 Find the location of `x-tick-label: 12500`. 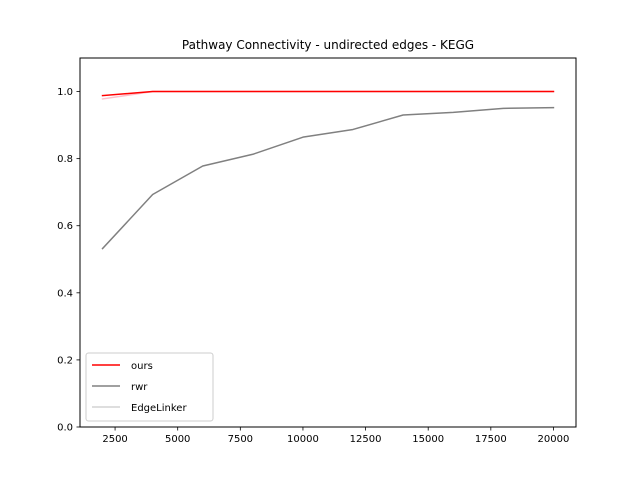

x-tick-label: 12500 is located at coordinates (366, 439).